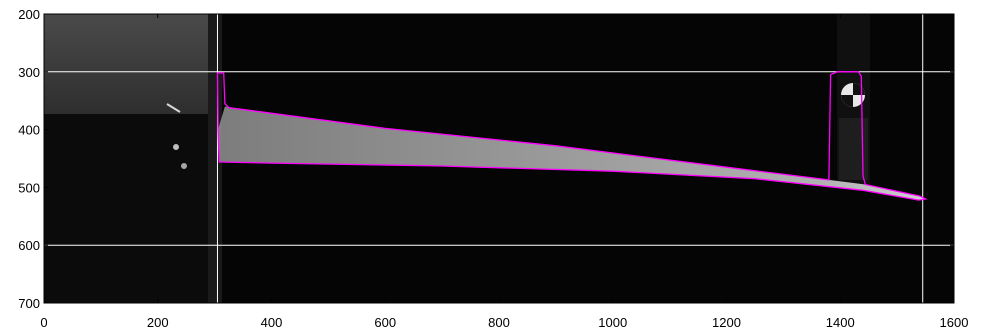  What do you see at coordinates (853, 149) in the screenshot?
I see `target-marker-body` at bounding box center [853, 149].